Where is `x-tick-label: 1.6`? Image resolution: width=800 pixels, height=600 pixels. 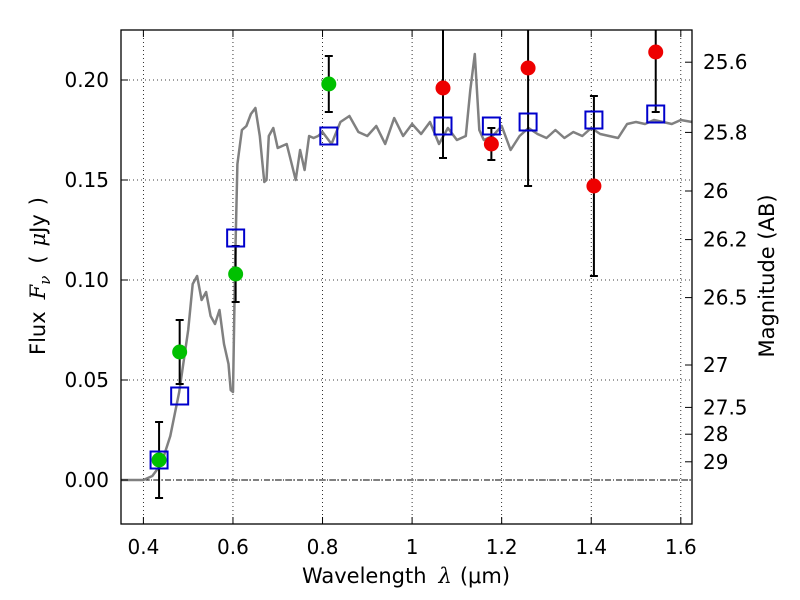 x-tick-label: 1.6 is located at coordinates (681, 547).